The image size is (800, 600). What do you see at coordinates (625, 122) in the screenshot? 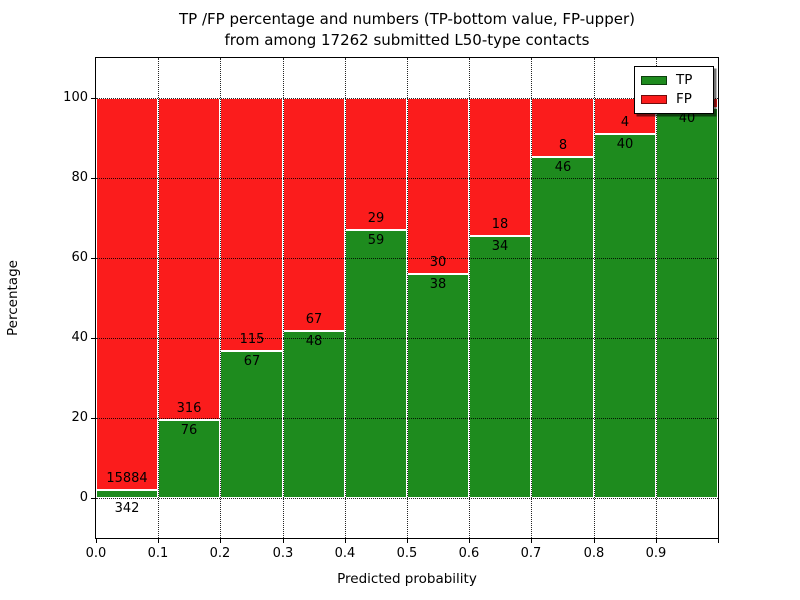
I see `bar-label-fp: 4` at bounding box center [625, 122].